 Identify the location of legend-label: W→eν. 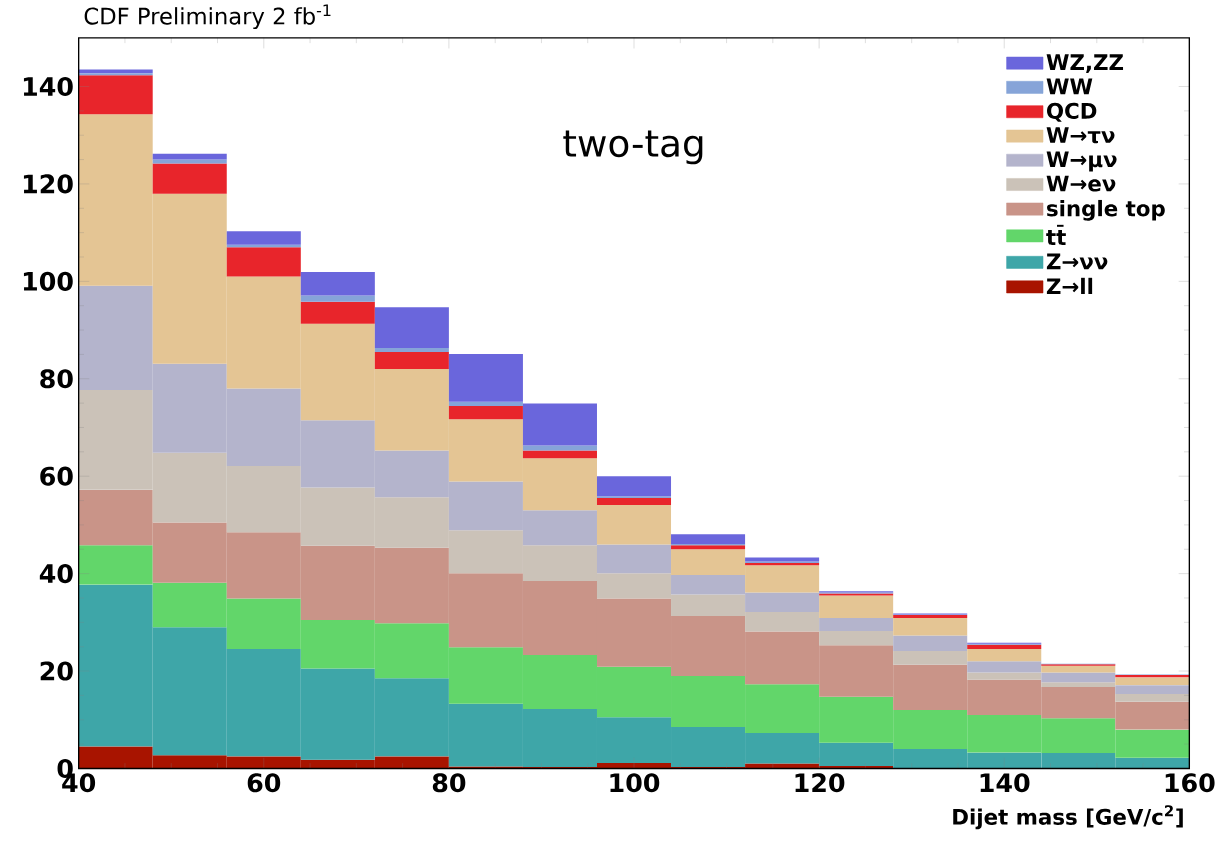
(1081, 183).